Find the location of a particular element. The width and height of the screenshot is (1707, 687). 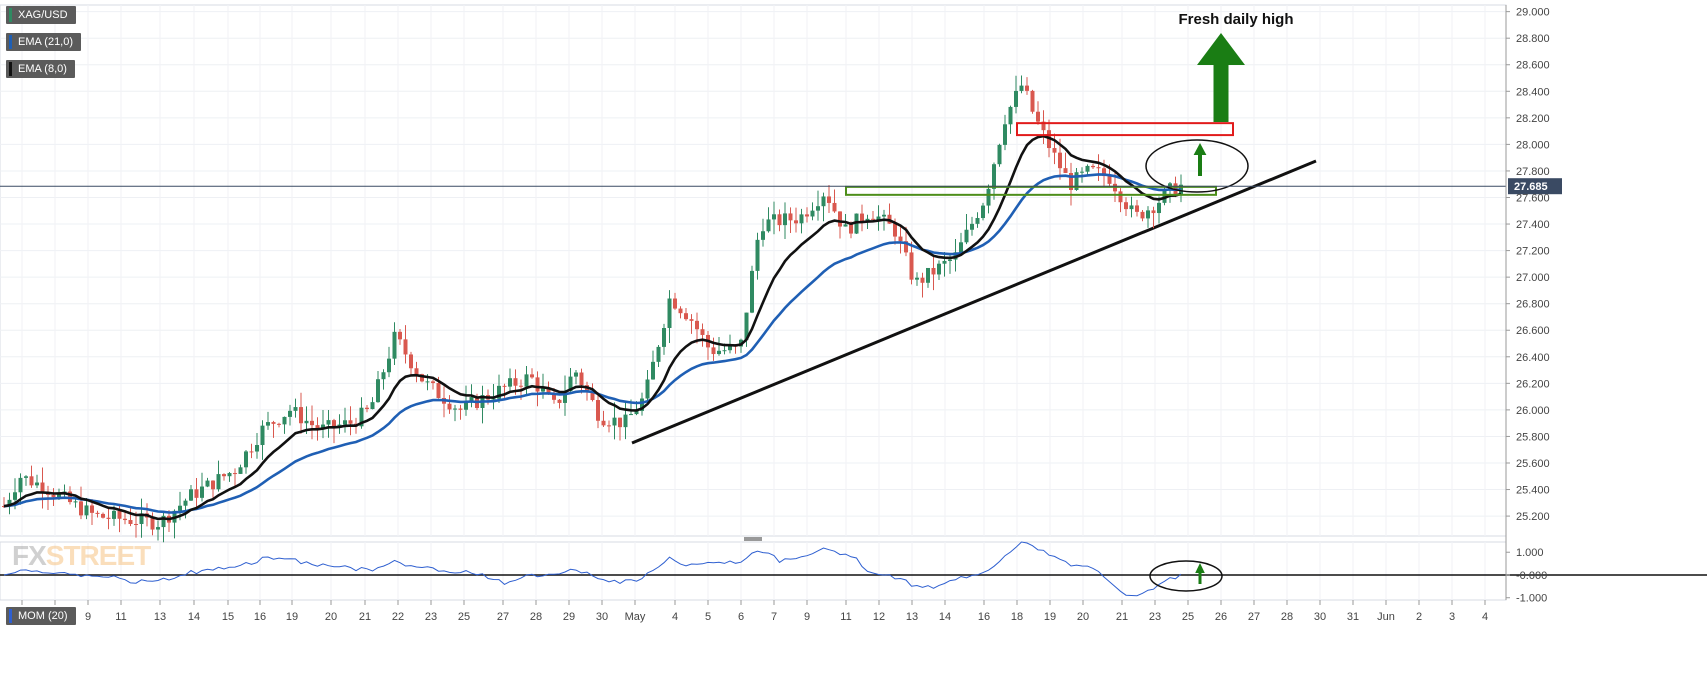

x-tick-label: 7 is located at coordinates (774, 617).